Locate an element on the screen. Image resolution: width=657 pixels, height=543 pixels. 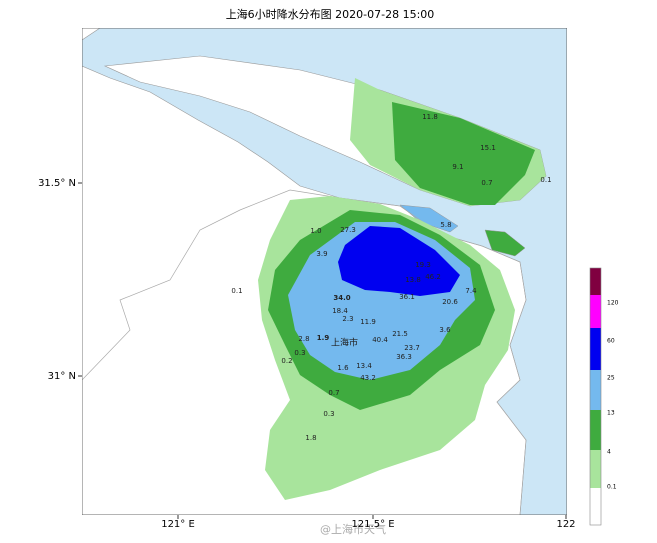
station-value: 2.8 is located at coordinates (303, 339).